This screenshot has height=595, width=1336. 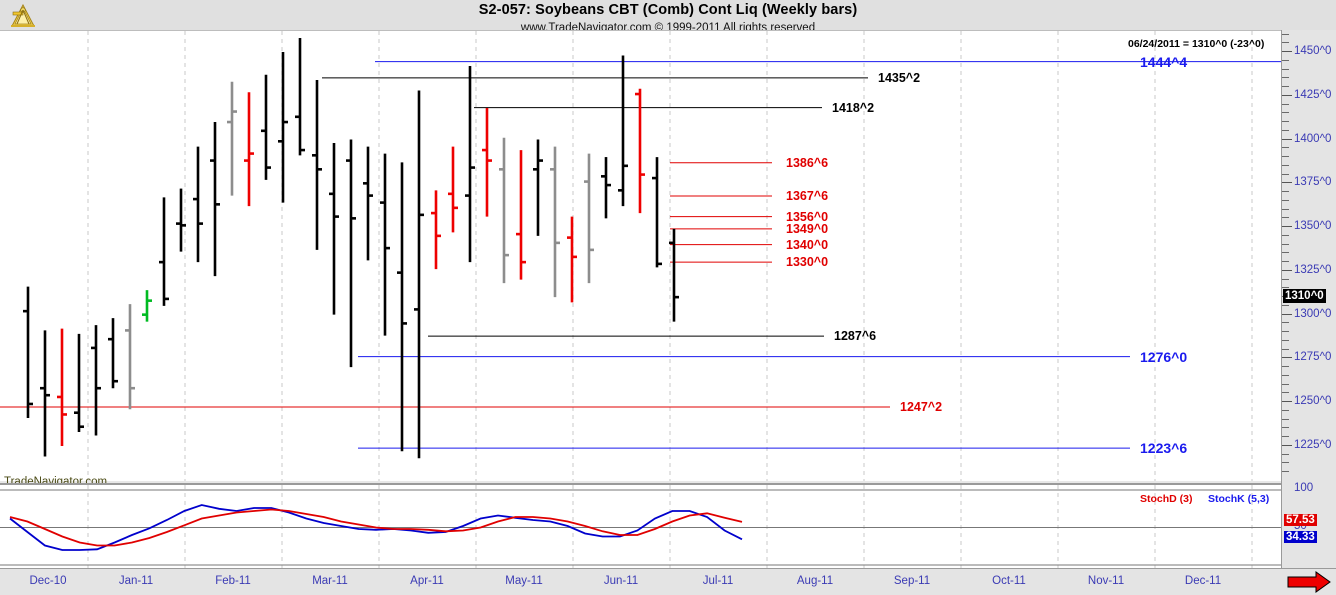 I want to click on price-level-label-1444-4: 1444^4, so click(x=1164, y=61).